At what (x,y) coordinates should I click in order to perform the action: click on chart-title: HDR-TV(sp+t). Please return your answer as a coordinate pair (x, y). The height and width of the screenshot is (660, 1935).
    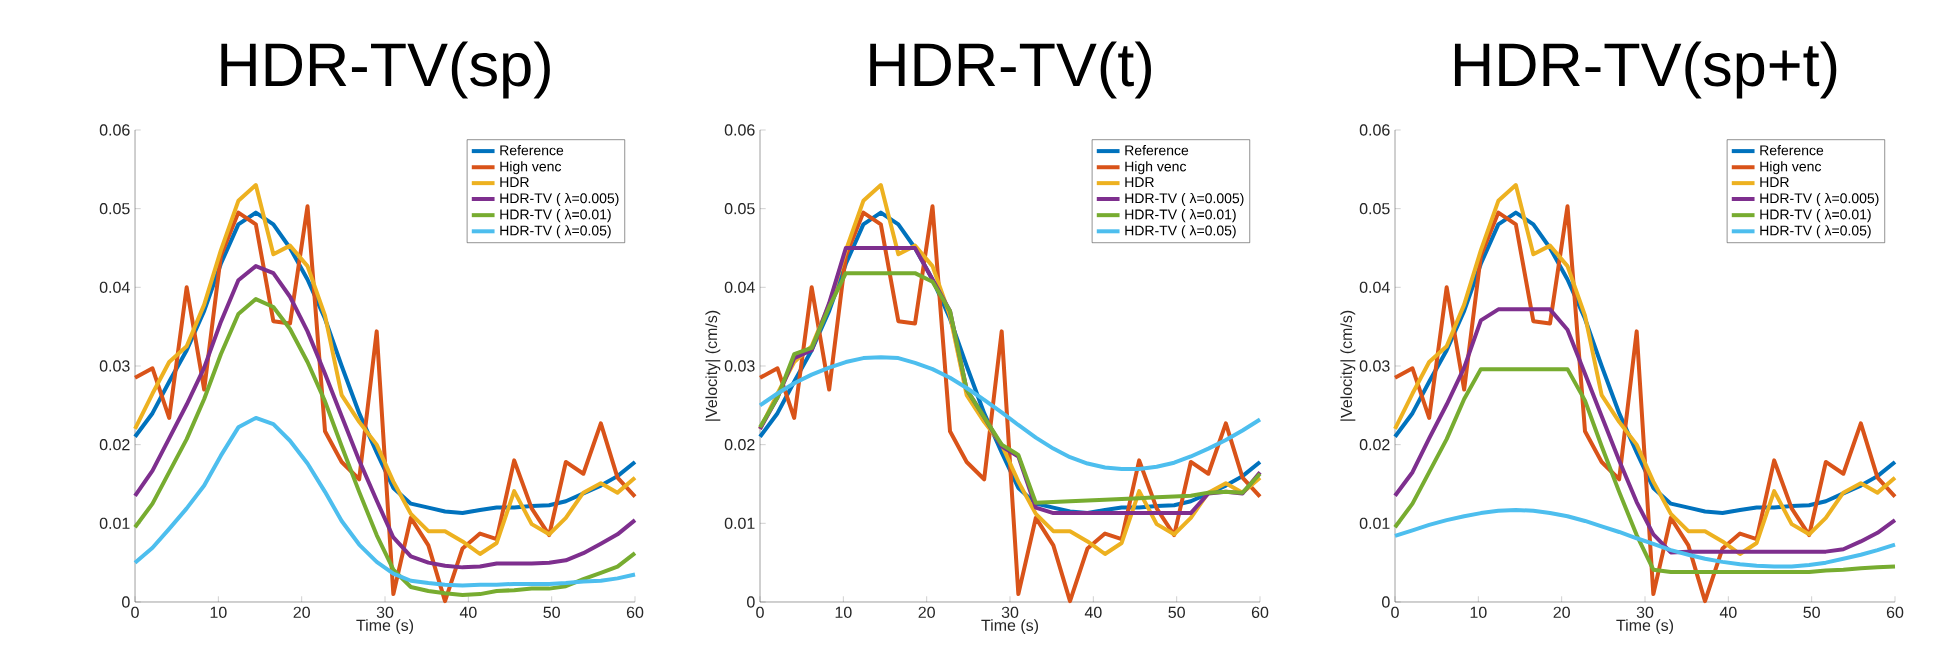
    Looking at the image, I should click on (1645, 70).